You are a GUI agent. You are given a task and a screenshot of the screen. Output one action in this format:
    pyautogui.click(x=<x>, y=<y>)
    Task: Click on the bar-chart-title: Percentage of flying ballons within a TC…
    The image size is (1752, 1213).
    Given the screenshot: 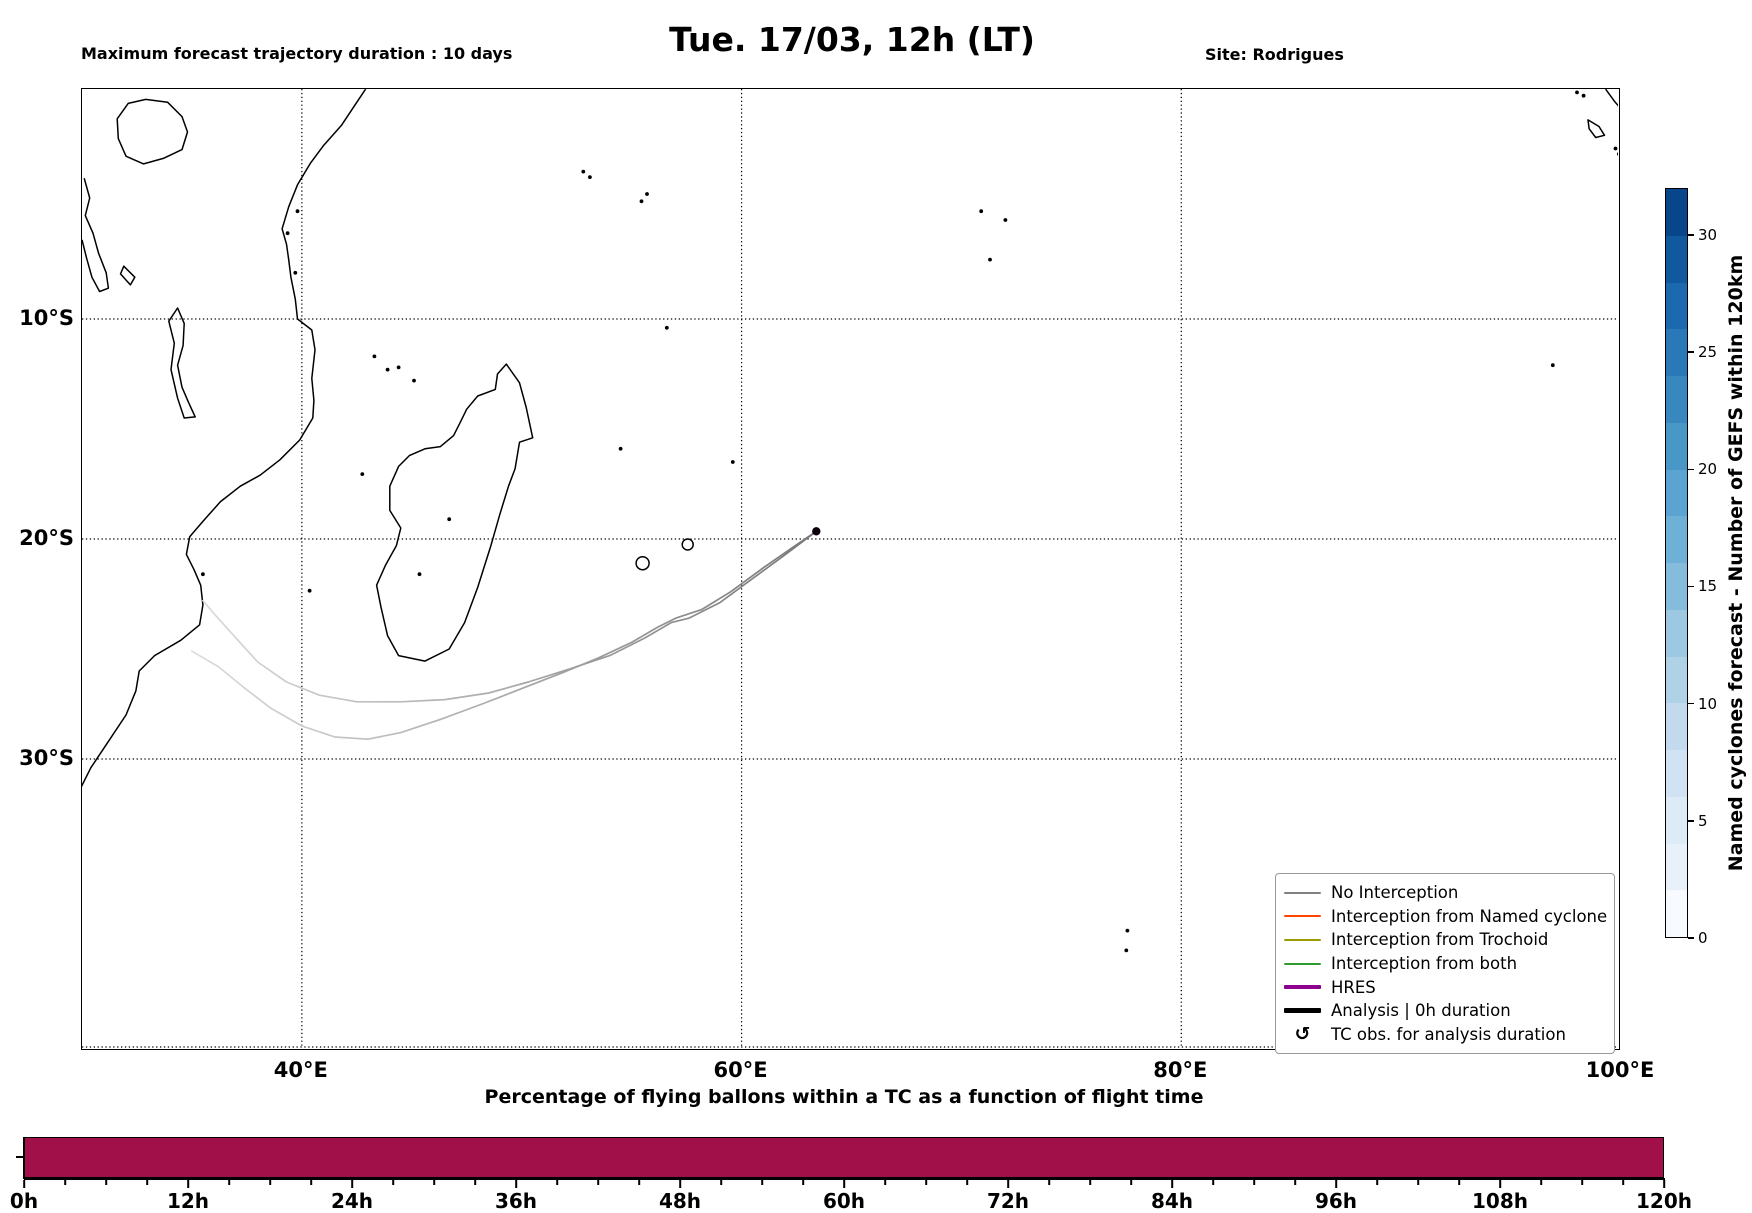 What is the action you would take?
    pyautogui.click(x=844, y=1097)
    